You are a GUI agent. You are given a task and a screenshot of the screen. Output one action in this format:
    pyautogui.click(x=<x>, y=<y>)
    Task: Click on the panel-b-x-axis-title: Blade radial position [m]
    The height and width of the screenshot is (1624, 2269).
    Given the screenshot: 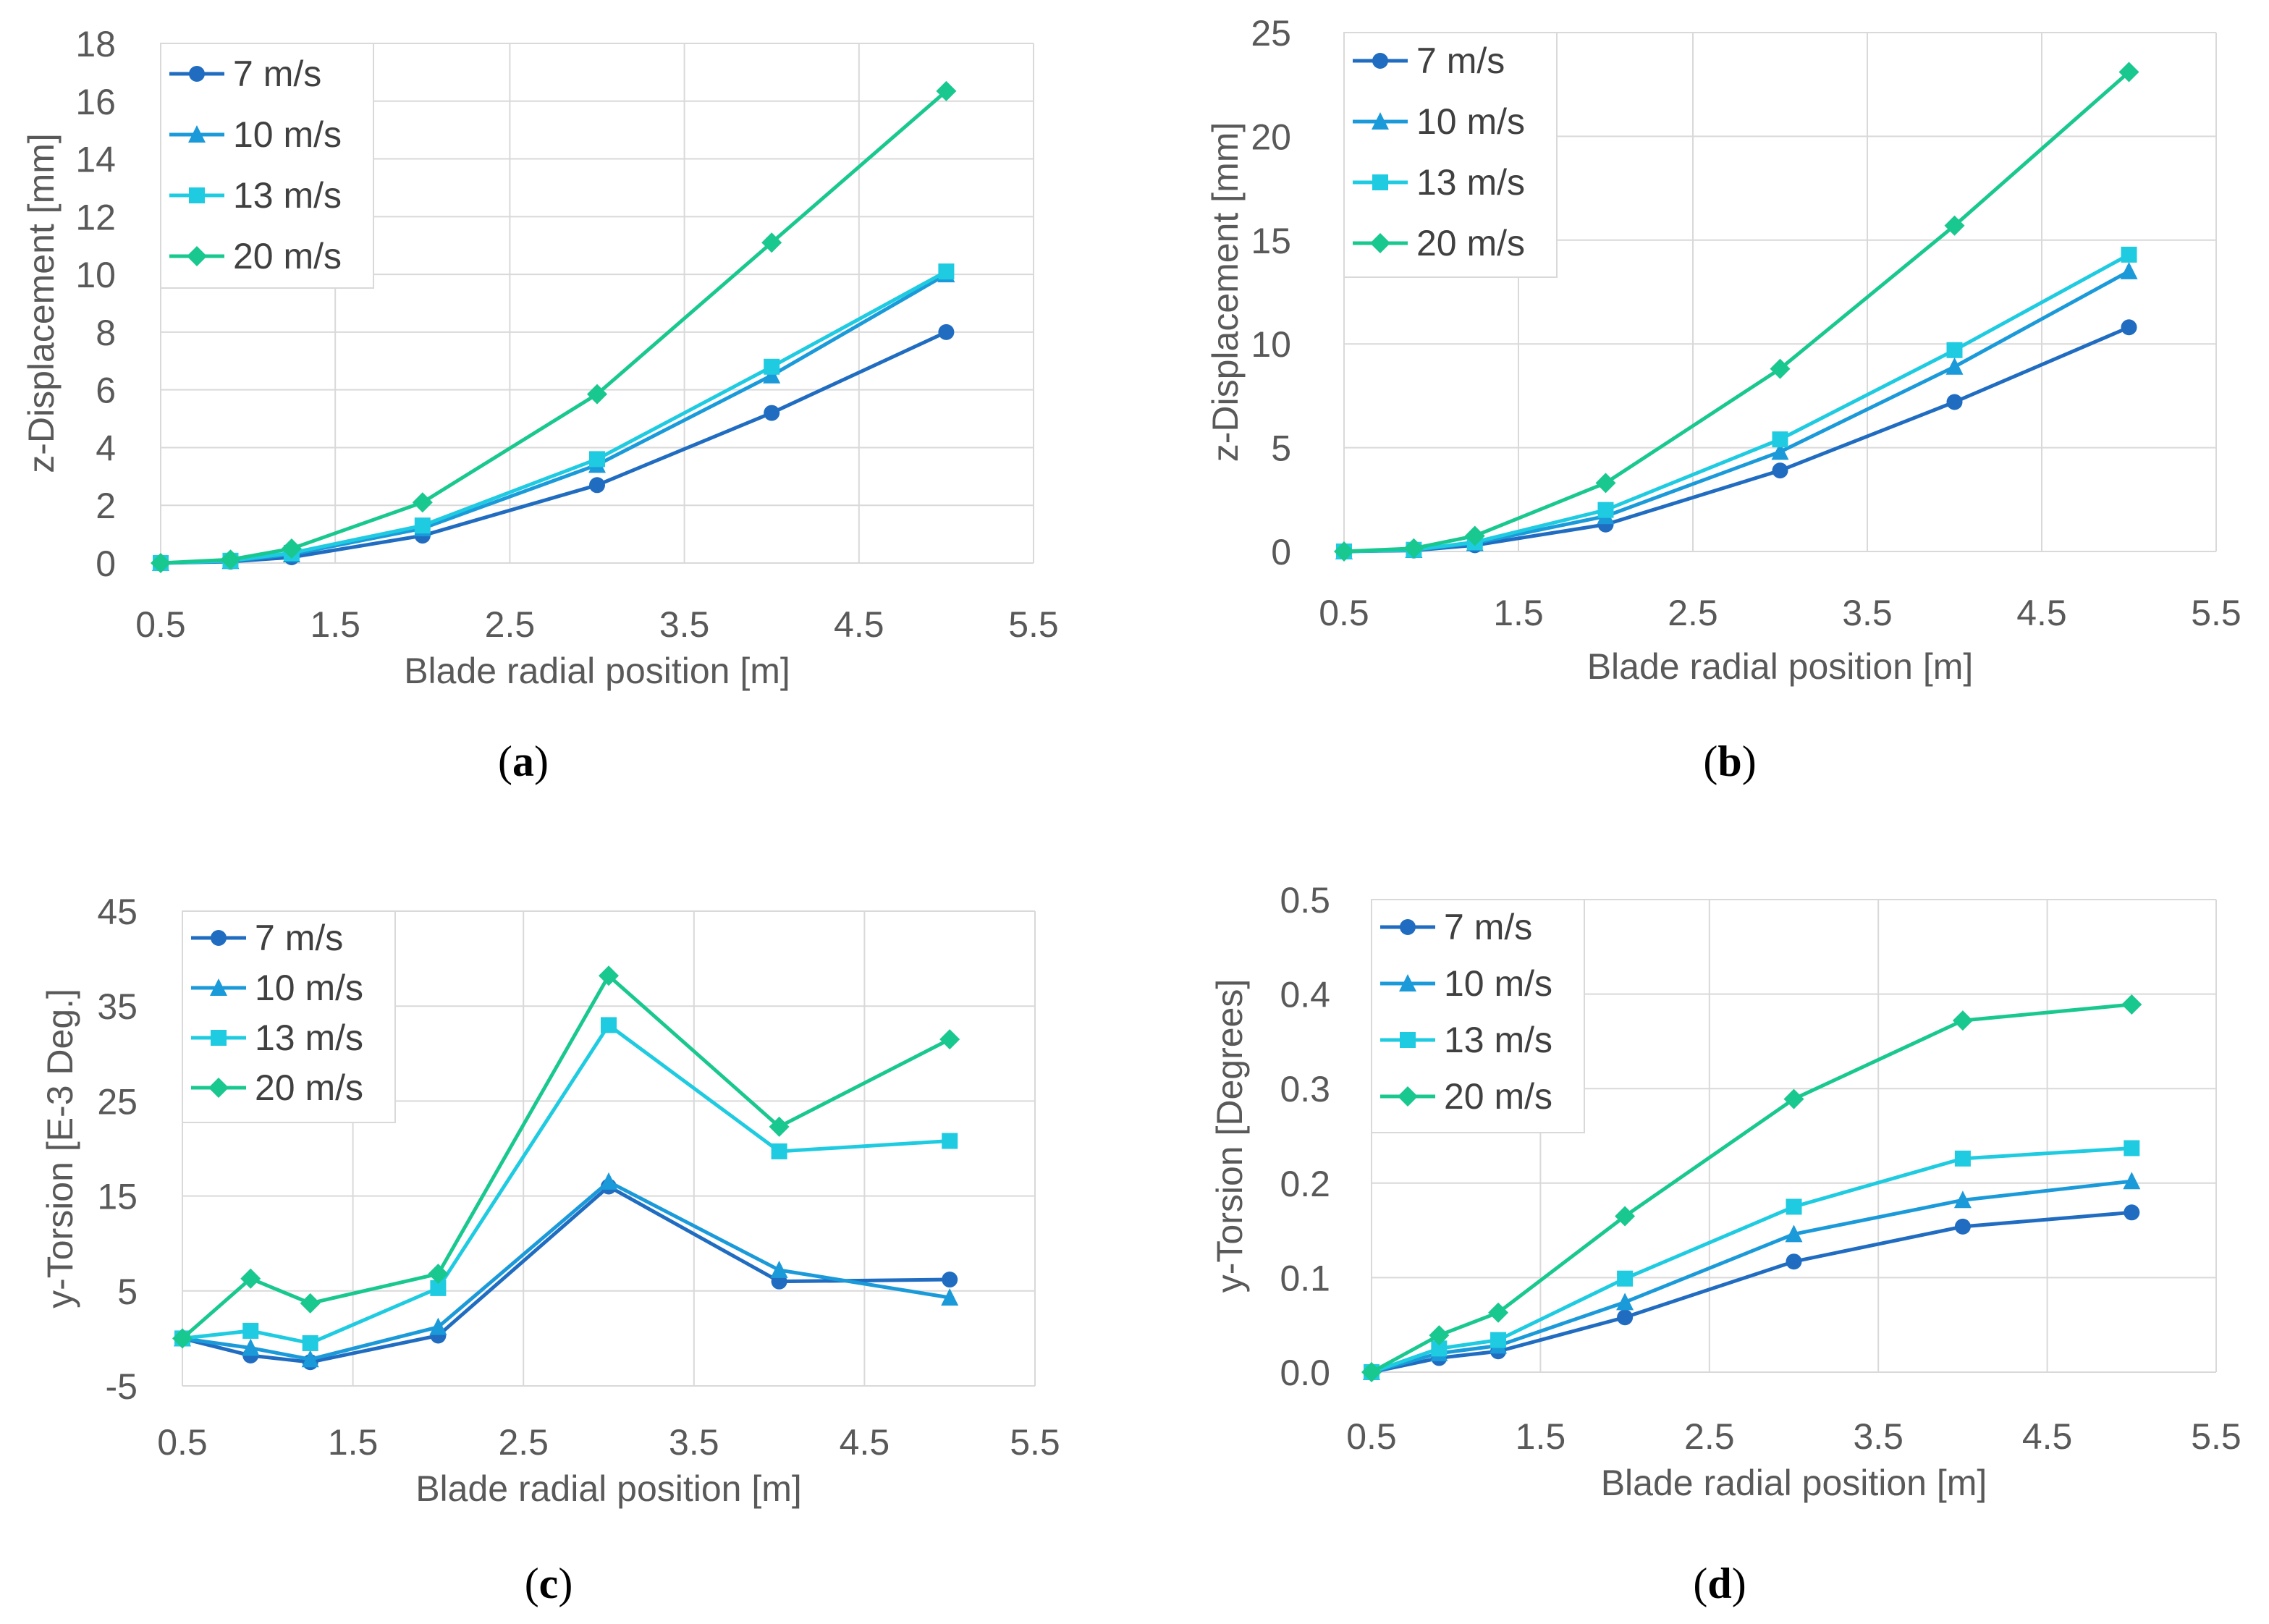 What is the action you would take?
    pyautogui.click(x=1780, y=666)
    